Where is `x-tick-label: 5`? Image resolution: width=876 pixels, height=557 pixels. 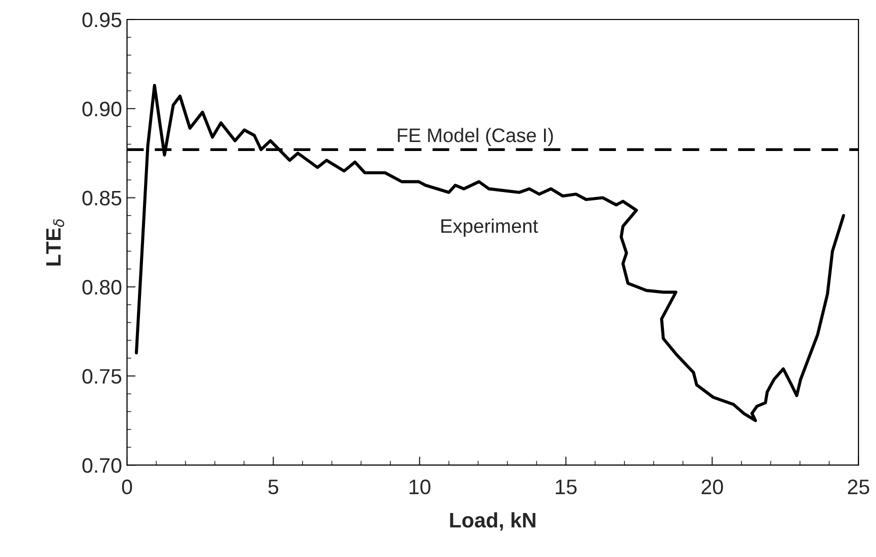 x-tick-label: 5 is located at coordinates (273, 487).